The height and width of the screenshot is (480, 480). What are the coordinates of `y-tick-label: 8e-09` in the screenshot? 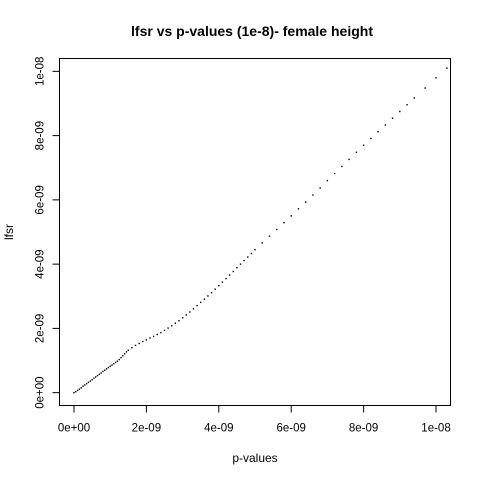 It's located at (41, 135).